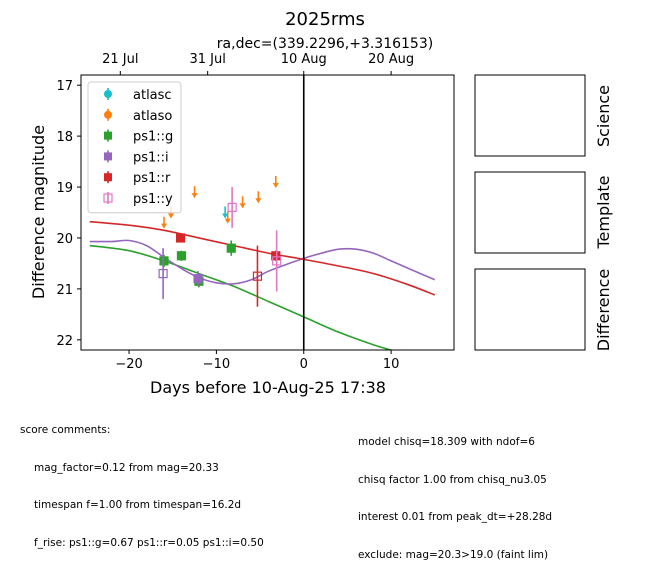  What do you see at coordinates (530, 212) in the screenshot?
I see `template-panel` at bounding box center [530, 212].